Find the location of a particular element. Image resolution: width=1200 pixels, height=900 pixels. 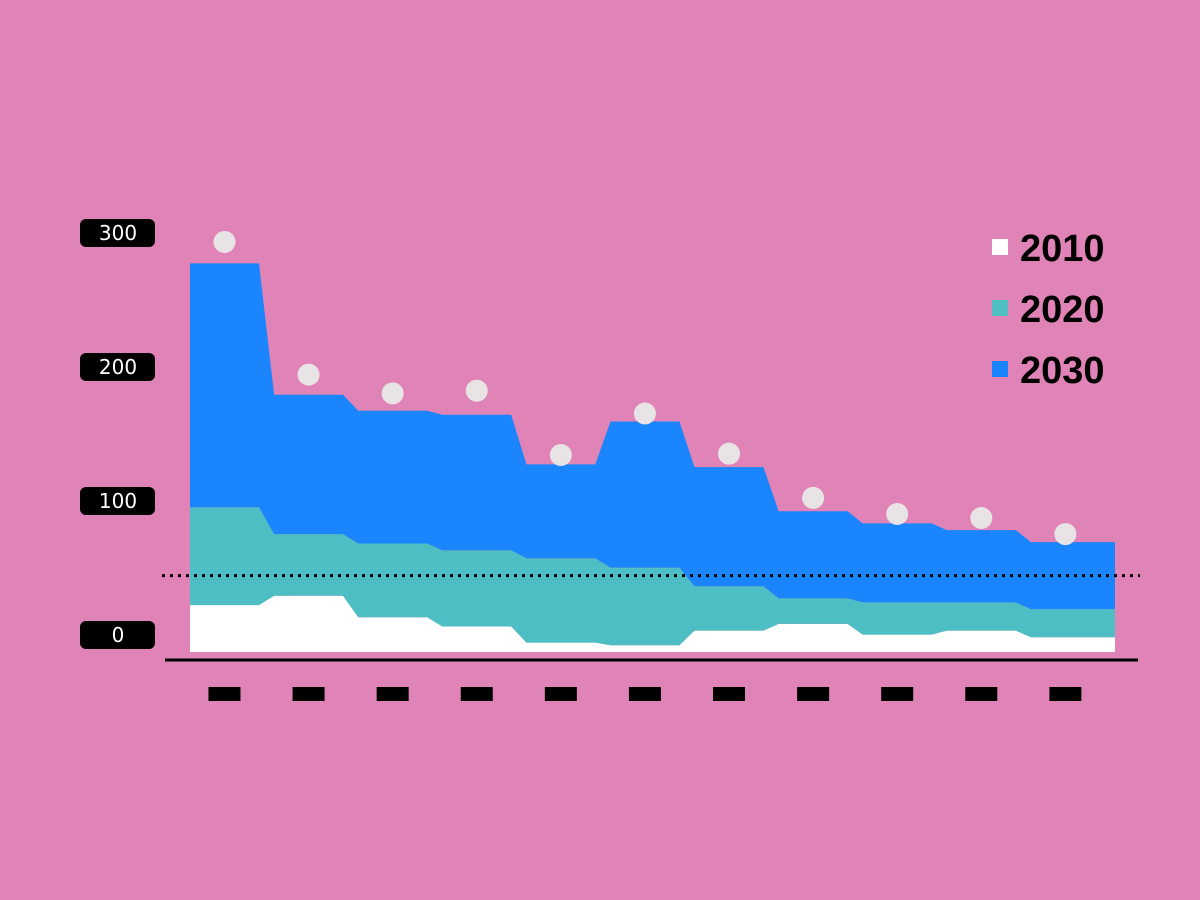

legend-item-2010: 2010 is located at coordinates (1048, 249).